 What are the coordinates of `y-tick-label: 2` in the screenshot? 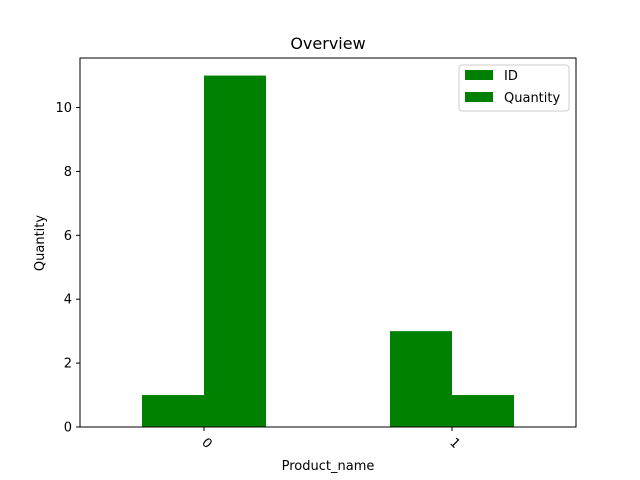 It's located at (68, 364).